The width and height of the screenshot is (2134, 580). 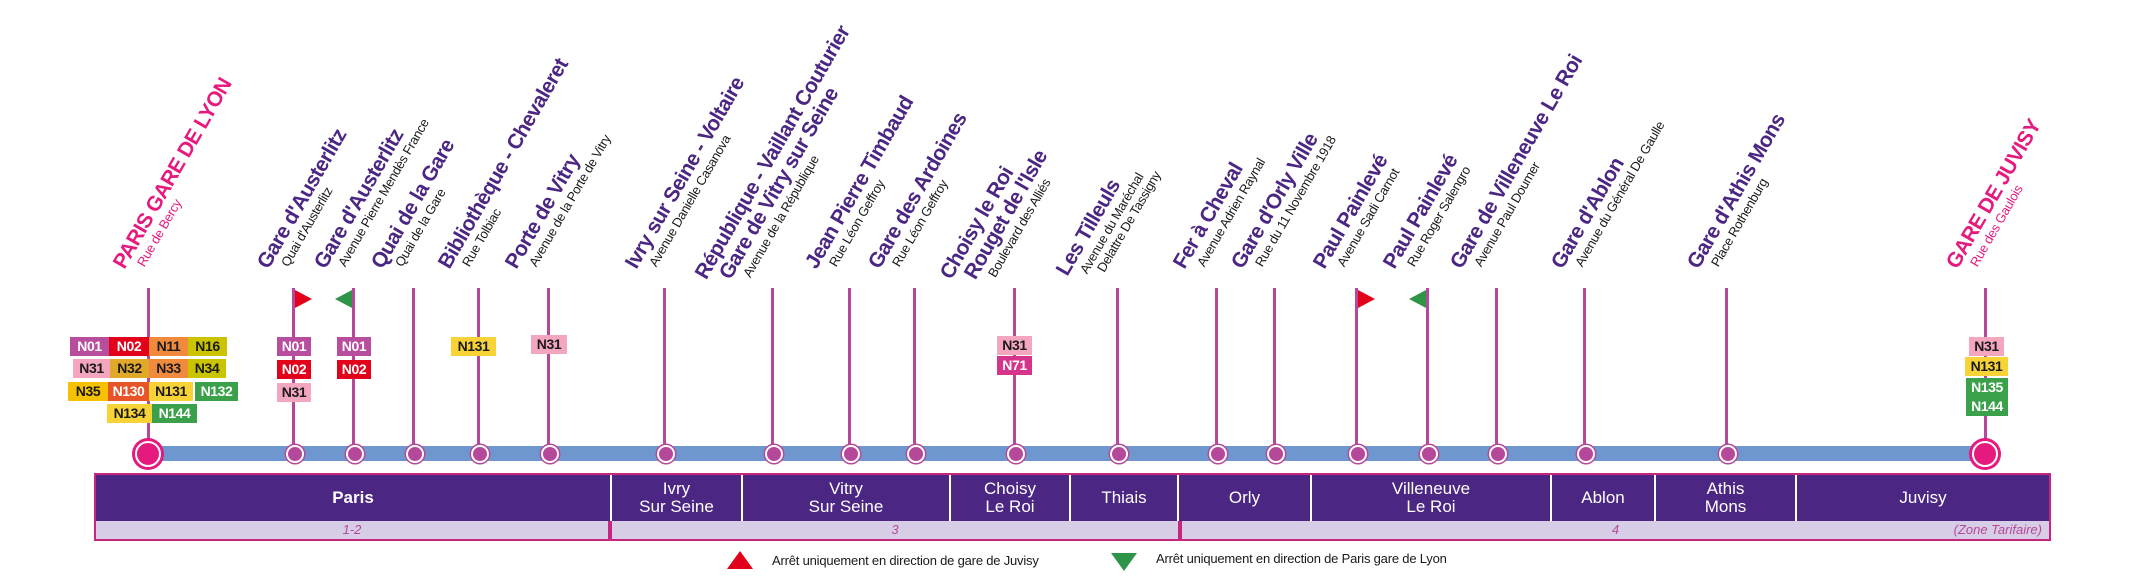 I want to click on town-cell: Choisy Le Roi, so click(x=1011, y=498).